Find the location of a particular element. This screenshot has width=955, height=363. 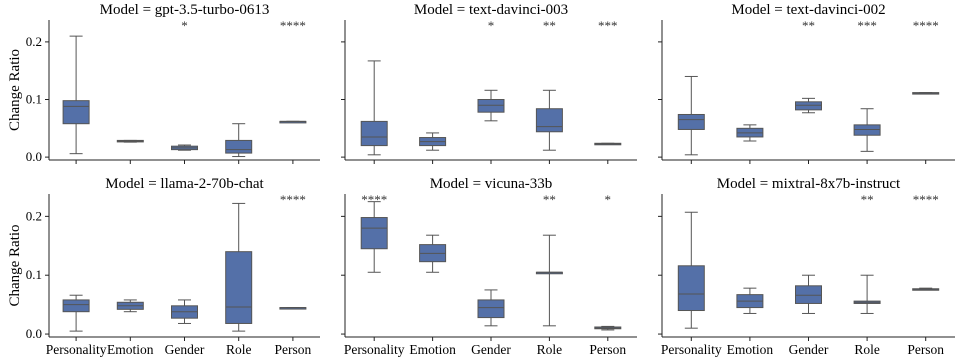

subplot-title: Model = text-davinci-003 is located at coordinates (491, 10).